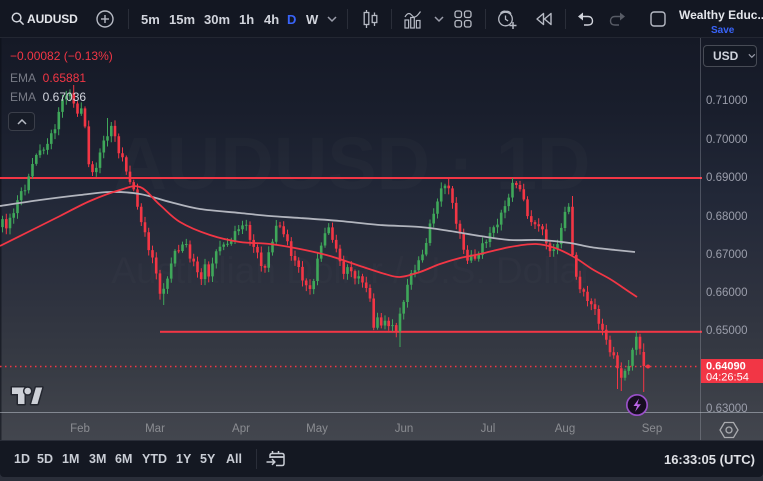 The height and width of the screenshot is (481, 763). What do you see at coordinates (404, 429) in the screenshot?
I see `svg-text: Jun` at bounding box center [404, 429].